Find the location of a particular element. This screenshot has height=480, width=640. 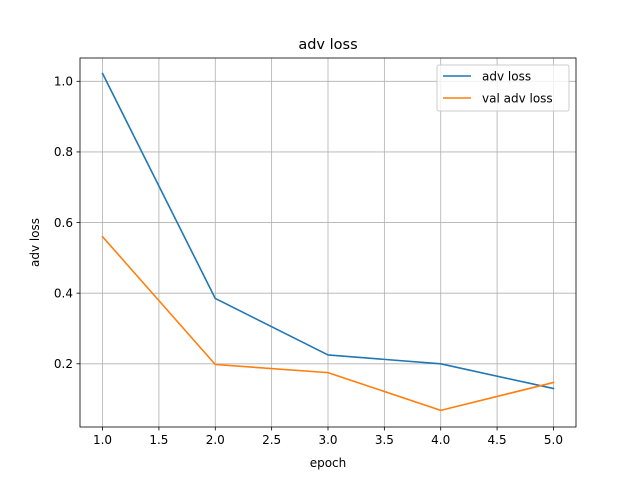

y-axis-label: adv loss is located at coordinates (35, 242).